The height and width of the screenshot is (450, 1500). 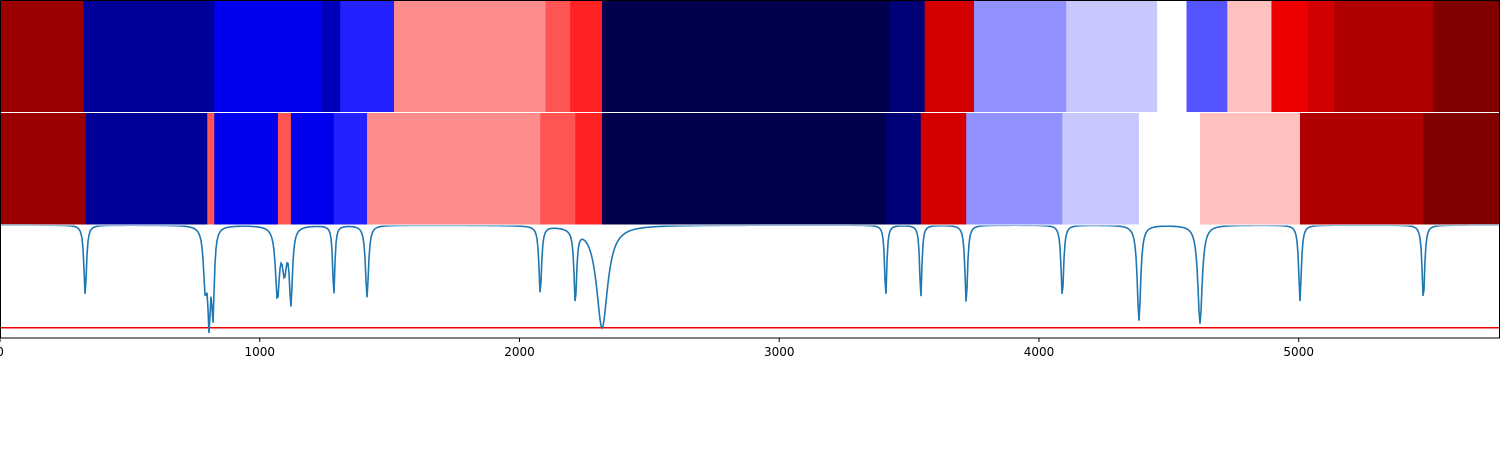 What do you see at coordinates (1039, 352) in the screenshot?
I see `x-tick-label: 4000` at bounding box center [1039, 352].